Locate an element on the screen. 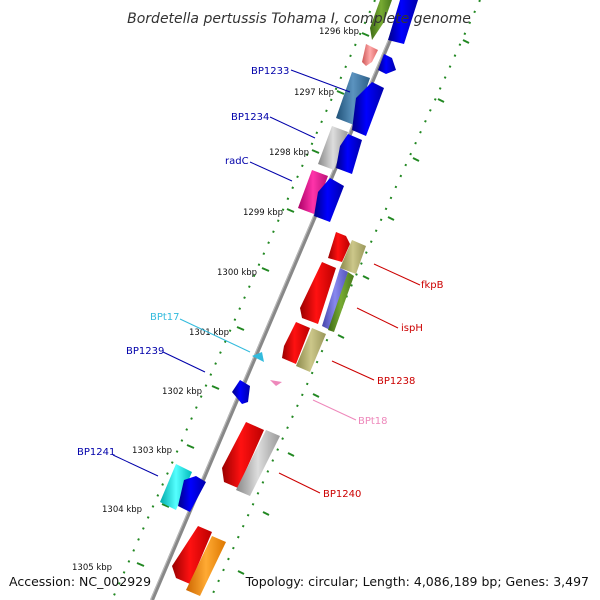 This screenshot has width=600, height=600. accession-text: Accession: NC_002929 is located at coordinates (80, 581).